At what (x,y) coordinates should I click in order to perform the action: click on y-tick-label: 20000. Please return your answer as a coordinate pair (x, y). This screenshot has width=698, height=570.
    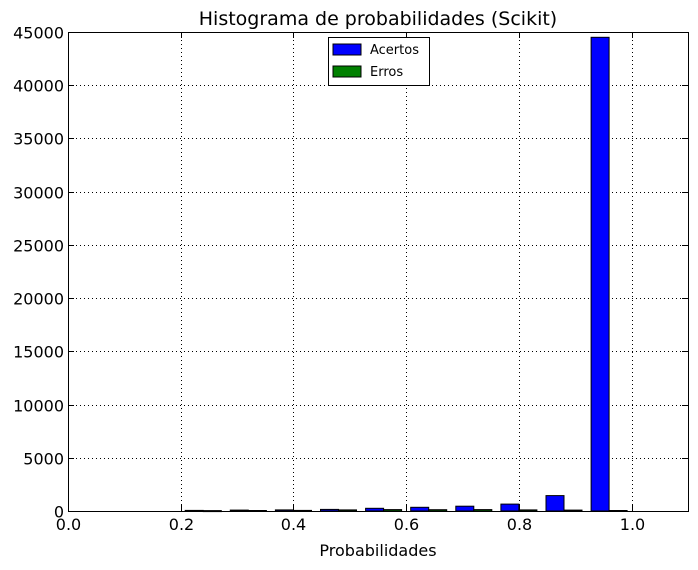
    Looking at the image, I should click on (38, 299).